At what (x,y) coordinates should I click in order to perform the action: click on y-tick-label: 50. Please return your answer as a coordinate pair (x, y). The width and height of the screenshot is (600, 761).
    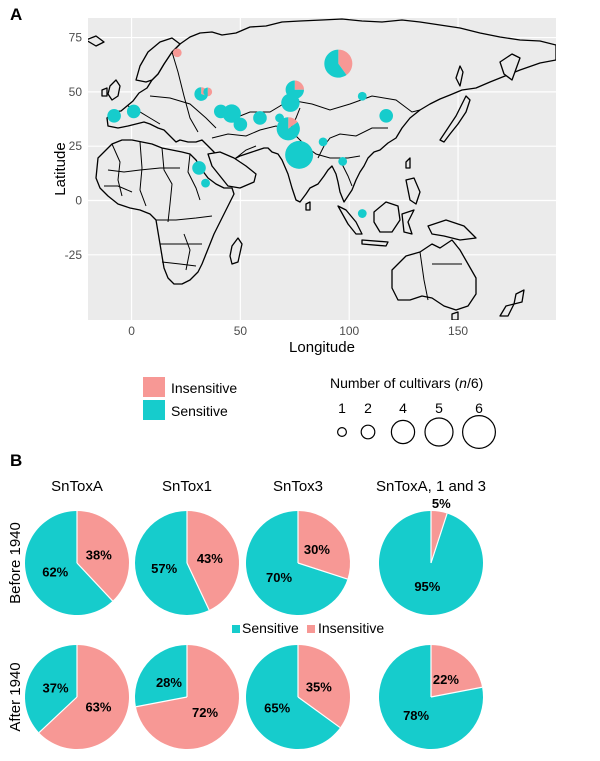
    Looking at the image, I should click on (76, 92).